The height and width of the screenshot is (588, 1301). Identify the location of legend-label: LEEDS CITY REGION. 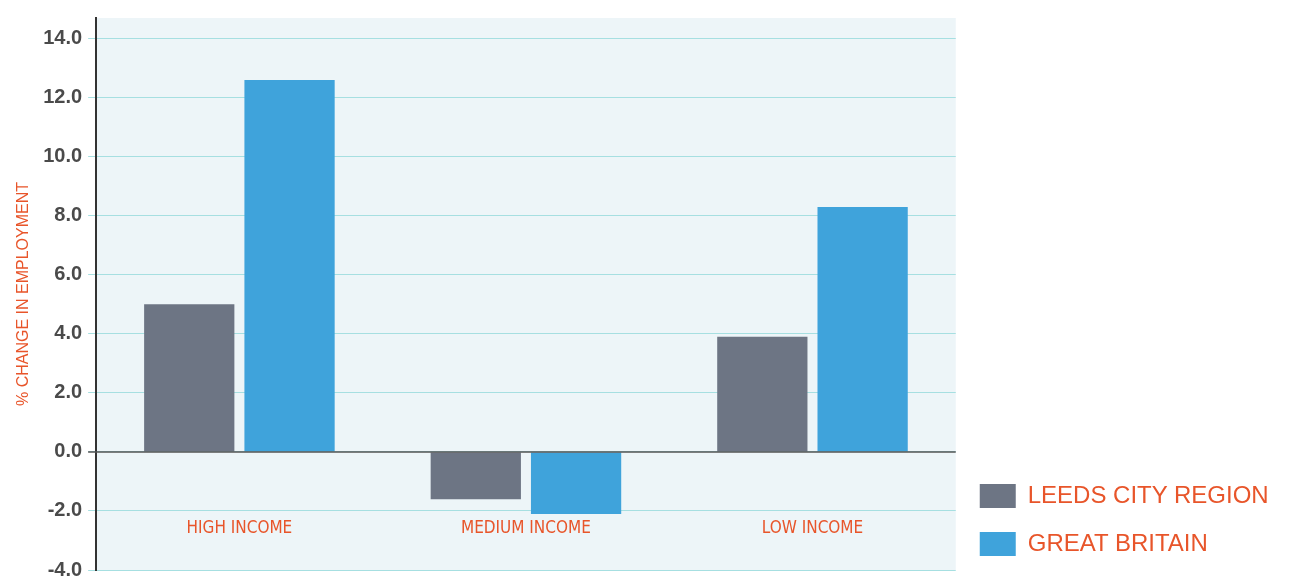
(1148, 494).